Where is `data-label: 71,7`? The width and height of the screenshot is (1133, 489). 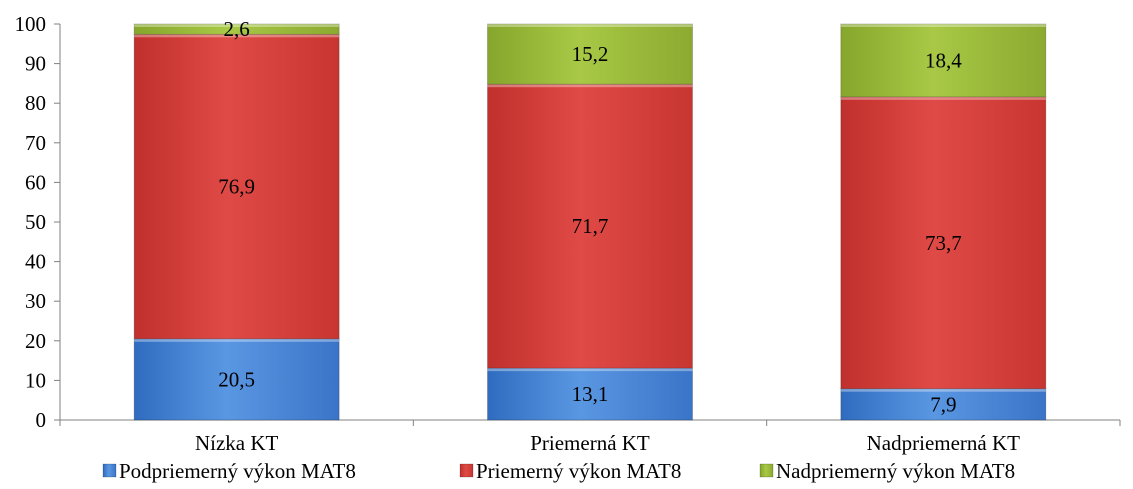 data-label: 71,7 is located at coordinates (590, 226).